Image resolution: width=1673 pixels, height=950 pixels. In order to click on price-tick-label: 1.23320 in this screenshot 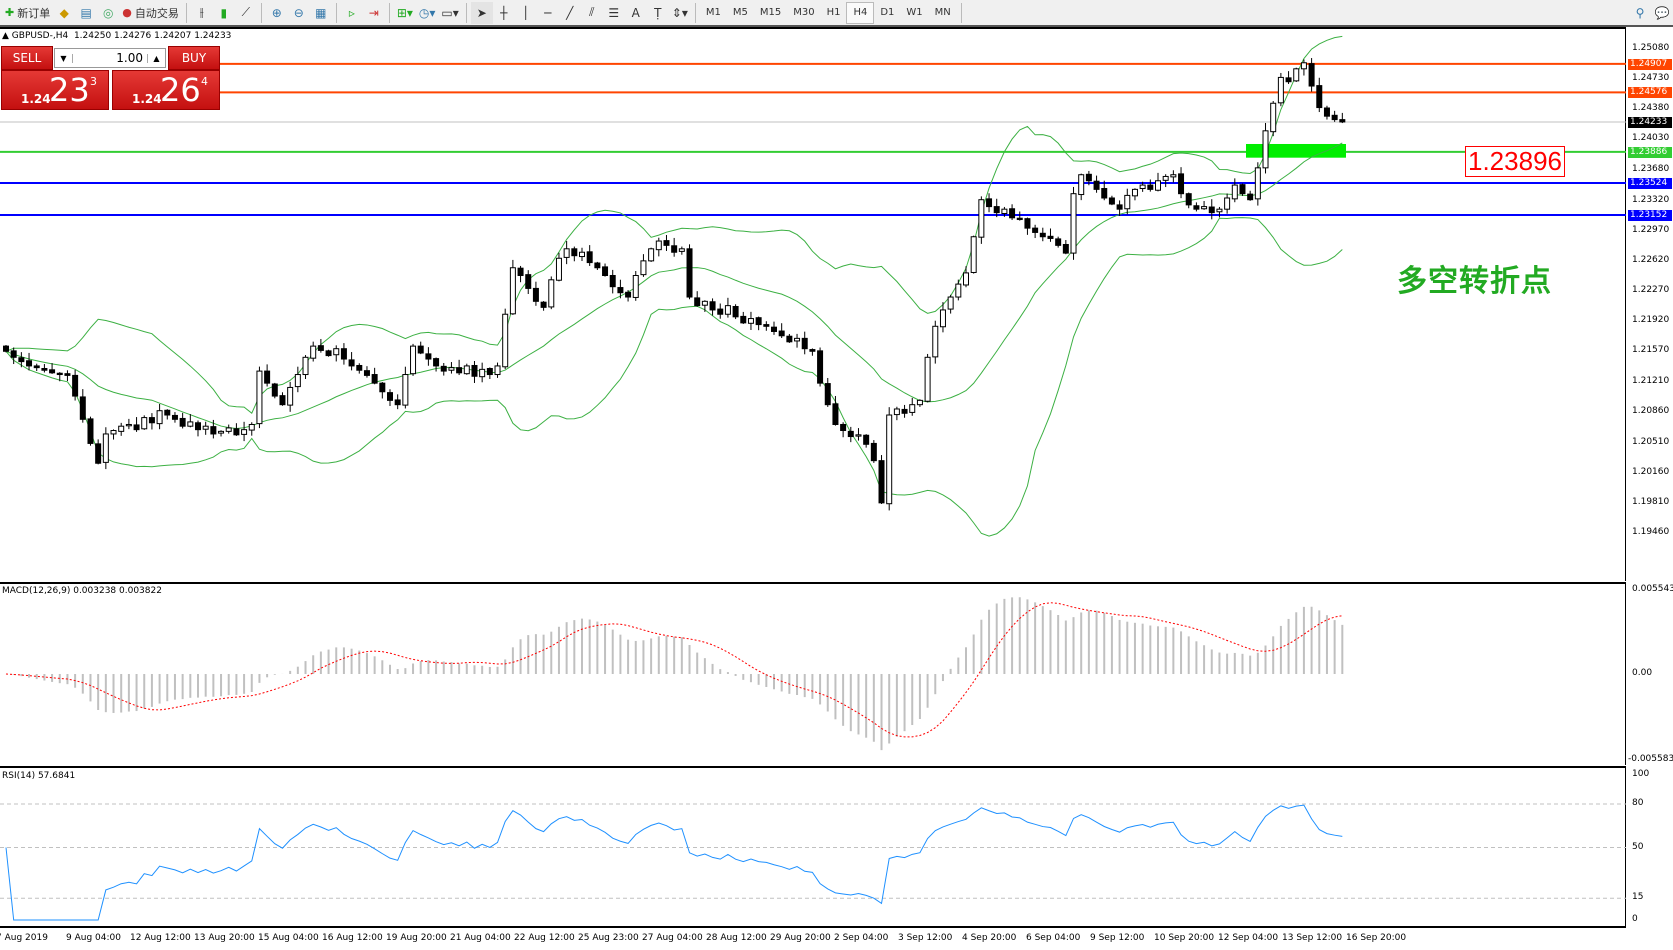, I will do `click(1651, 199)`.